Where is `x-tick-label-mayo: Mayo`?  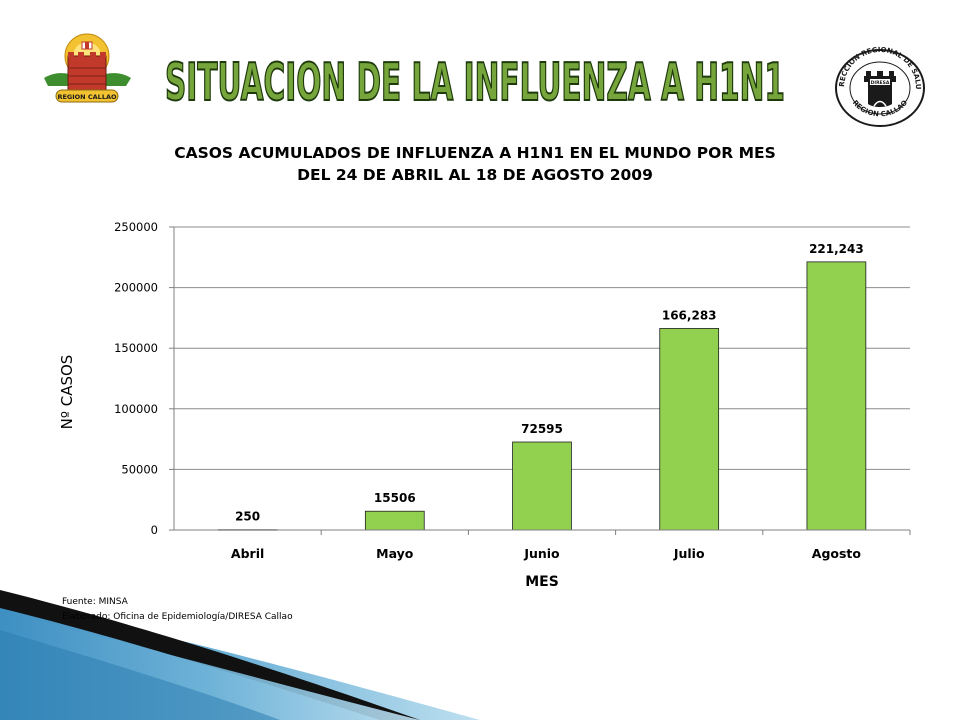 x-tick-label-mayo: Mayo is located at coordinates (395, 553).